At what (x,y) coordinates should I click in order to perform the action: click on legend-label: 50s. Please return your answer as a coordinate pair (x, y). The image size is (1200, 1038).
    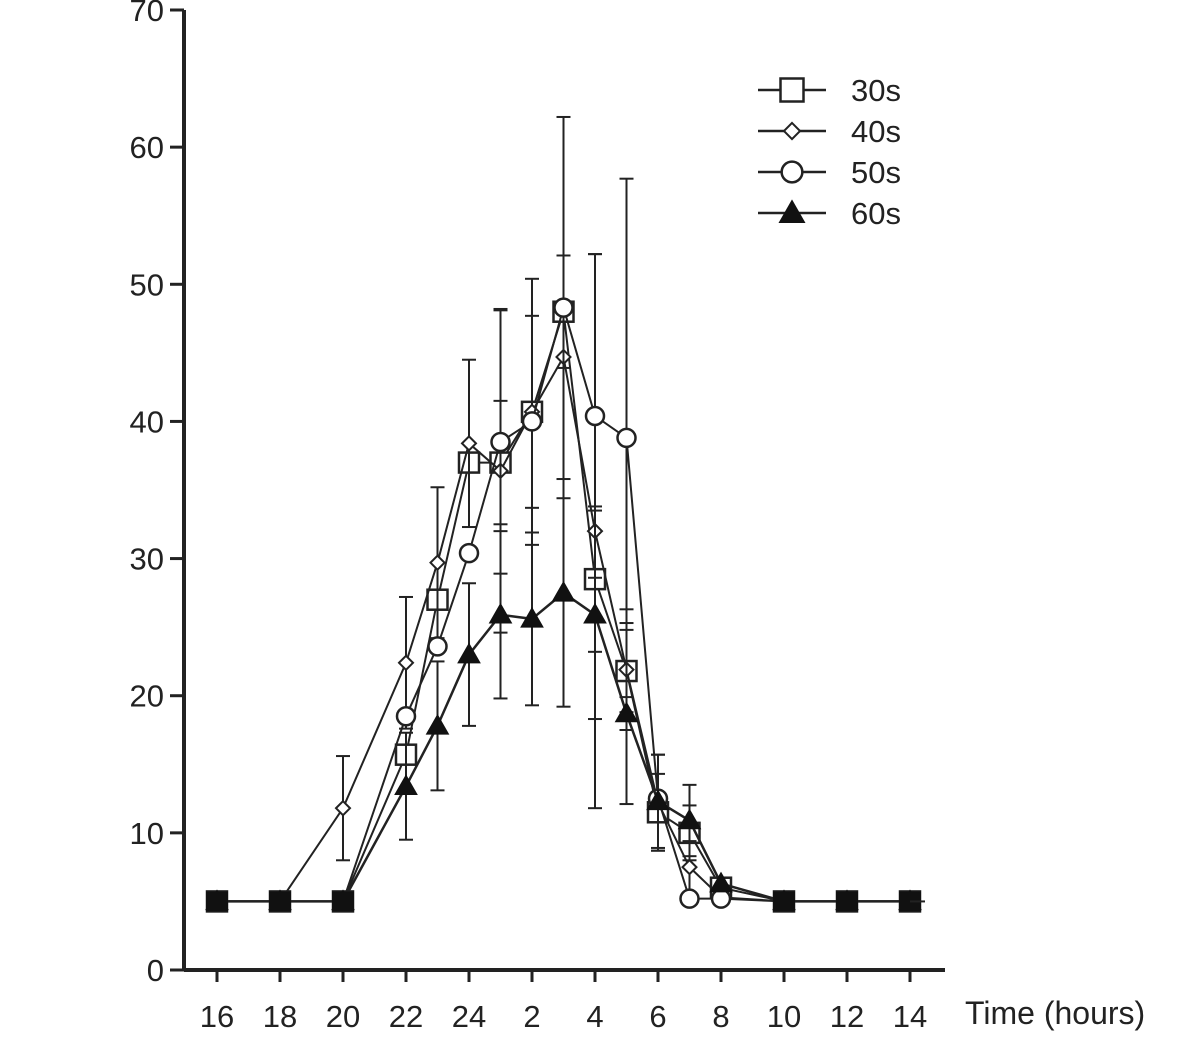
    Looking at the image, I should click on (876, 172).